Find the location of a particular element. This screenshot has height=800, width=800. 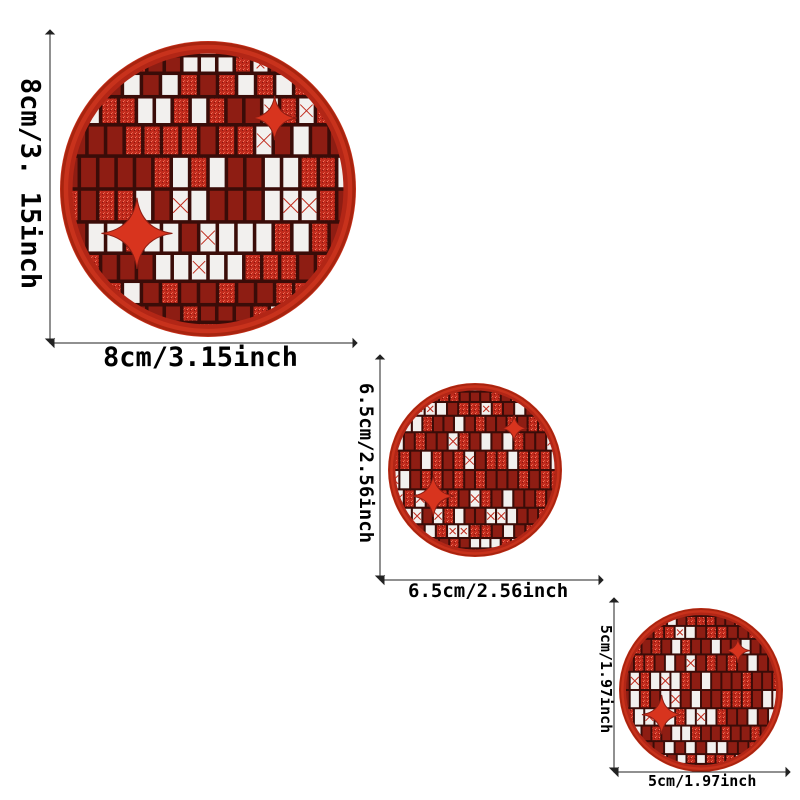

large-width-label: 8cm/3.15inch is located at coordinates (201, 357).